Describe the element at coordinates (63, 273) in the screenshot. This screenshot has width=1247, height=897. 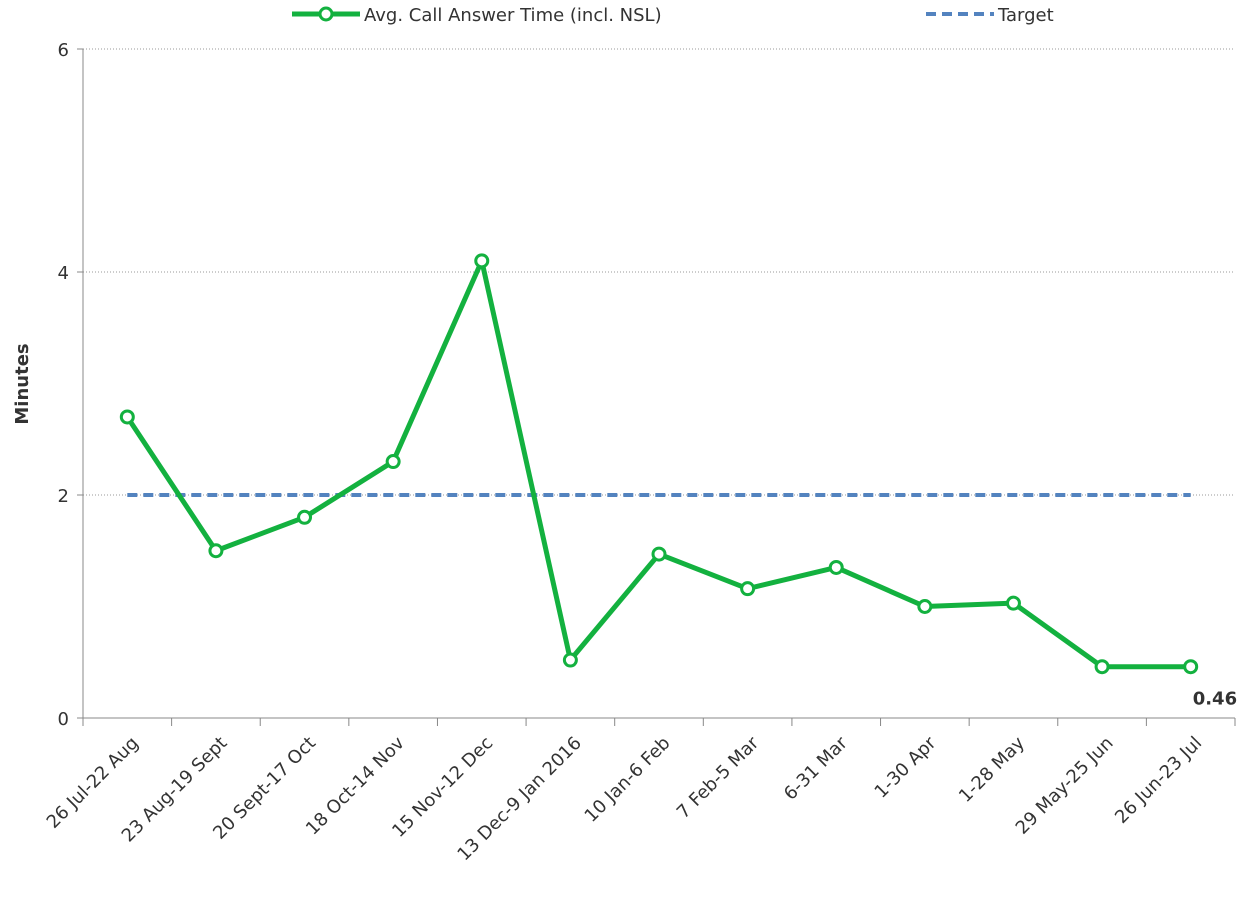
I see `y-tick-label: 4` at that location.